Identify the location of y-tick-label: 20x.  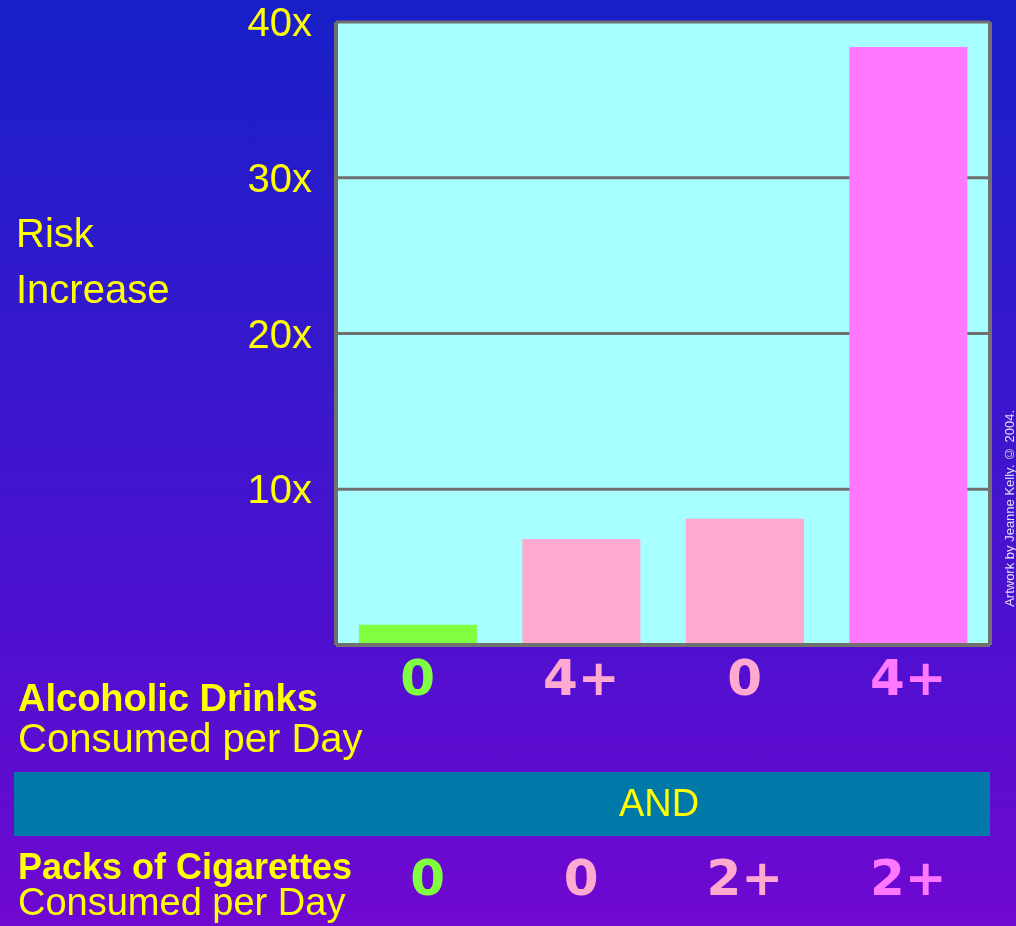
(279, 333).